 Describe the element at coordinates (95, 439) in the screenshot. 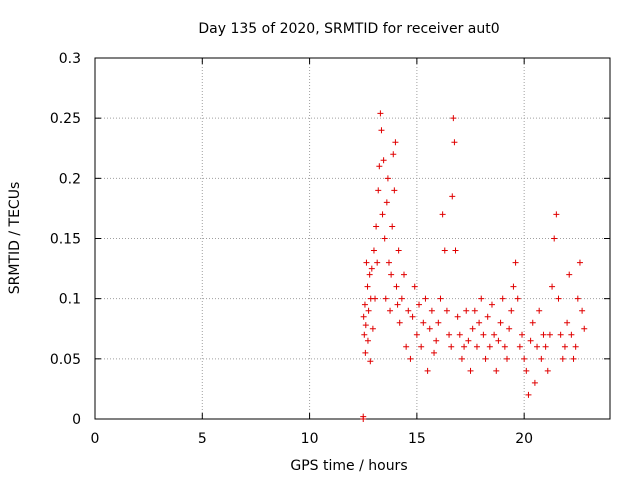

I see `x-tick-label: 0` at that location.